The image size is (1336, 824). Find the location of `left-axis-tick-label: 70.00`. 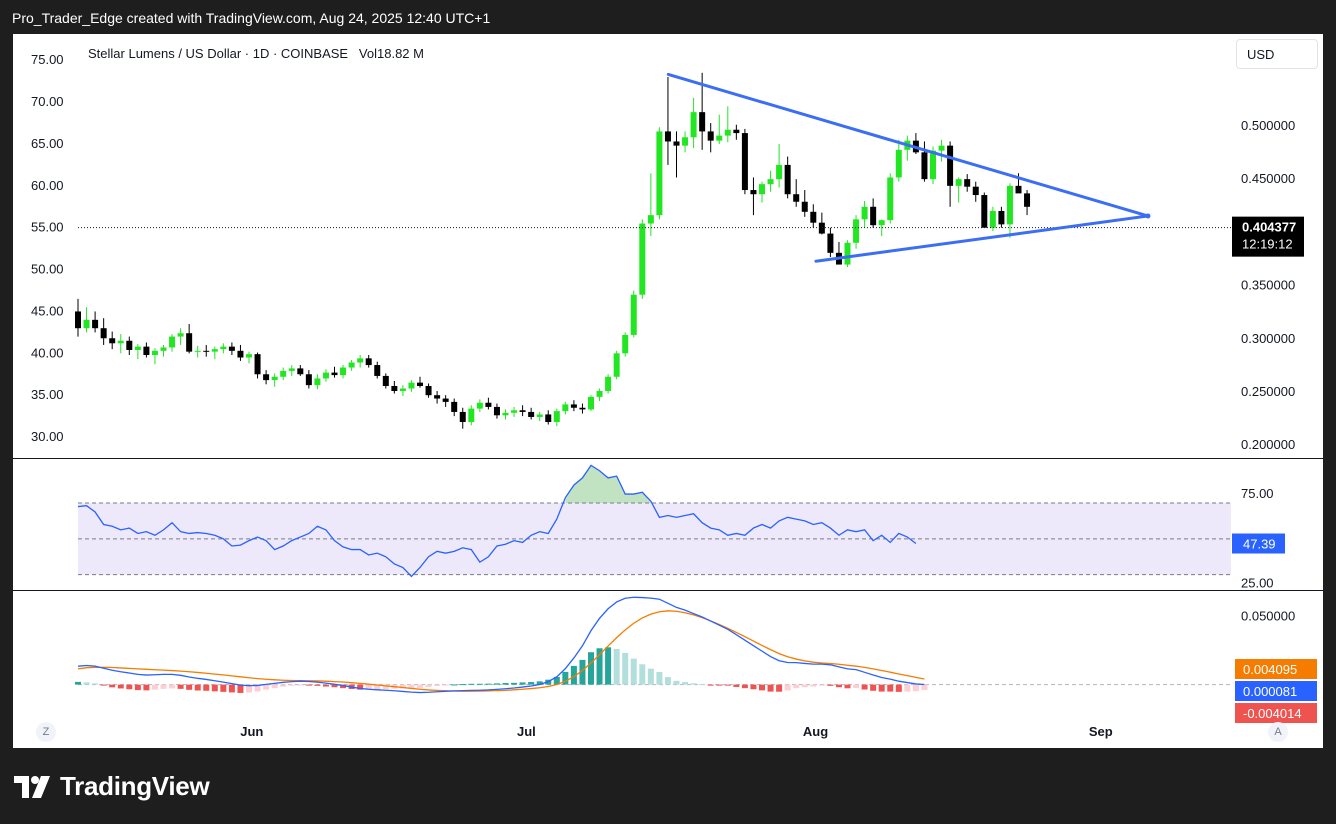

left-axis-tick-label: 70.00 is located at coordinates (47, 101).